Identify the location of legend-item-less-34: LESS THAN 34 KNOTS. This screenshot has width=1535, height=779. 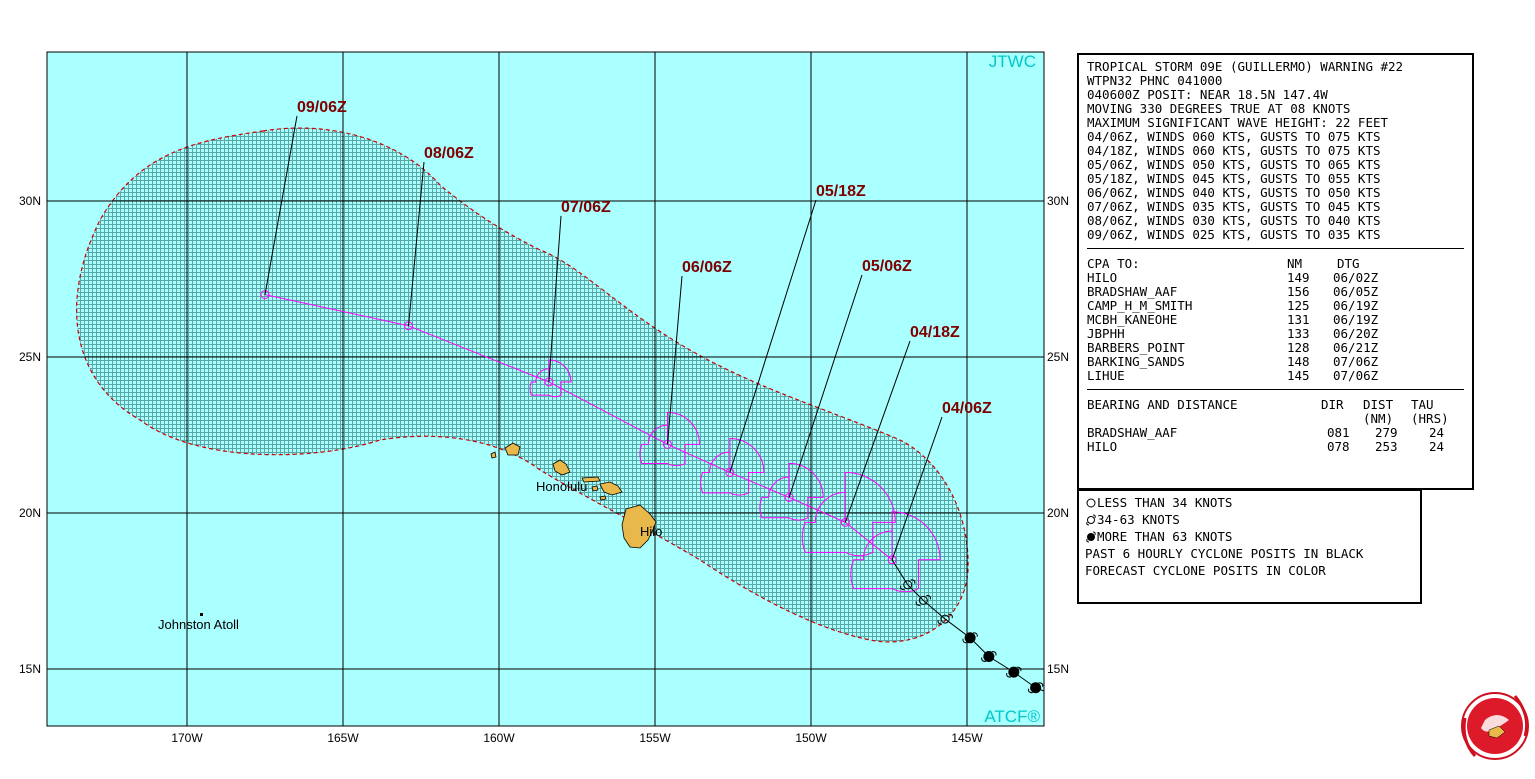
(1249, 502).